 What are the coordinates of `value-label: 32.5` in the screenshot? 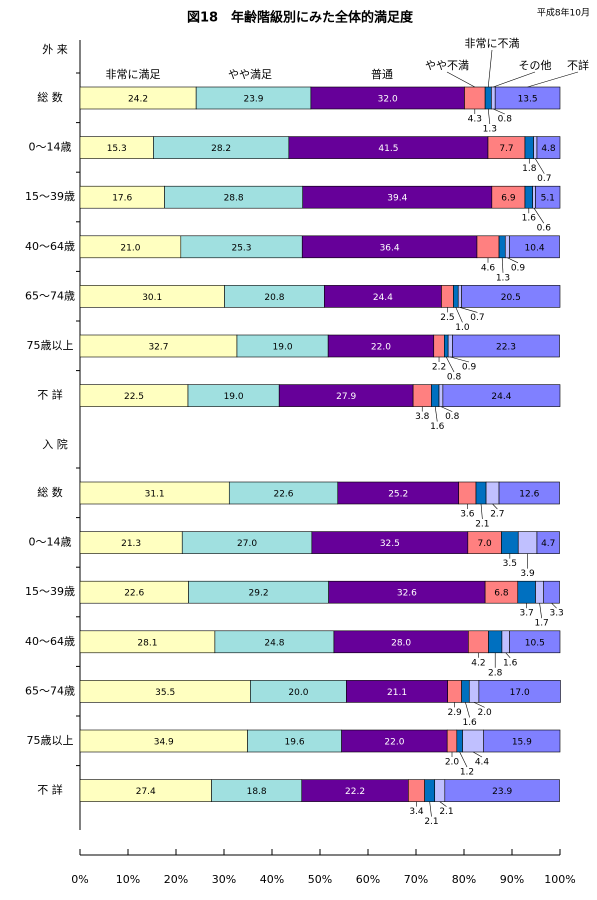 It's located at (390, 544).